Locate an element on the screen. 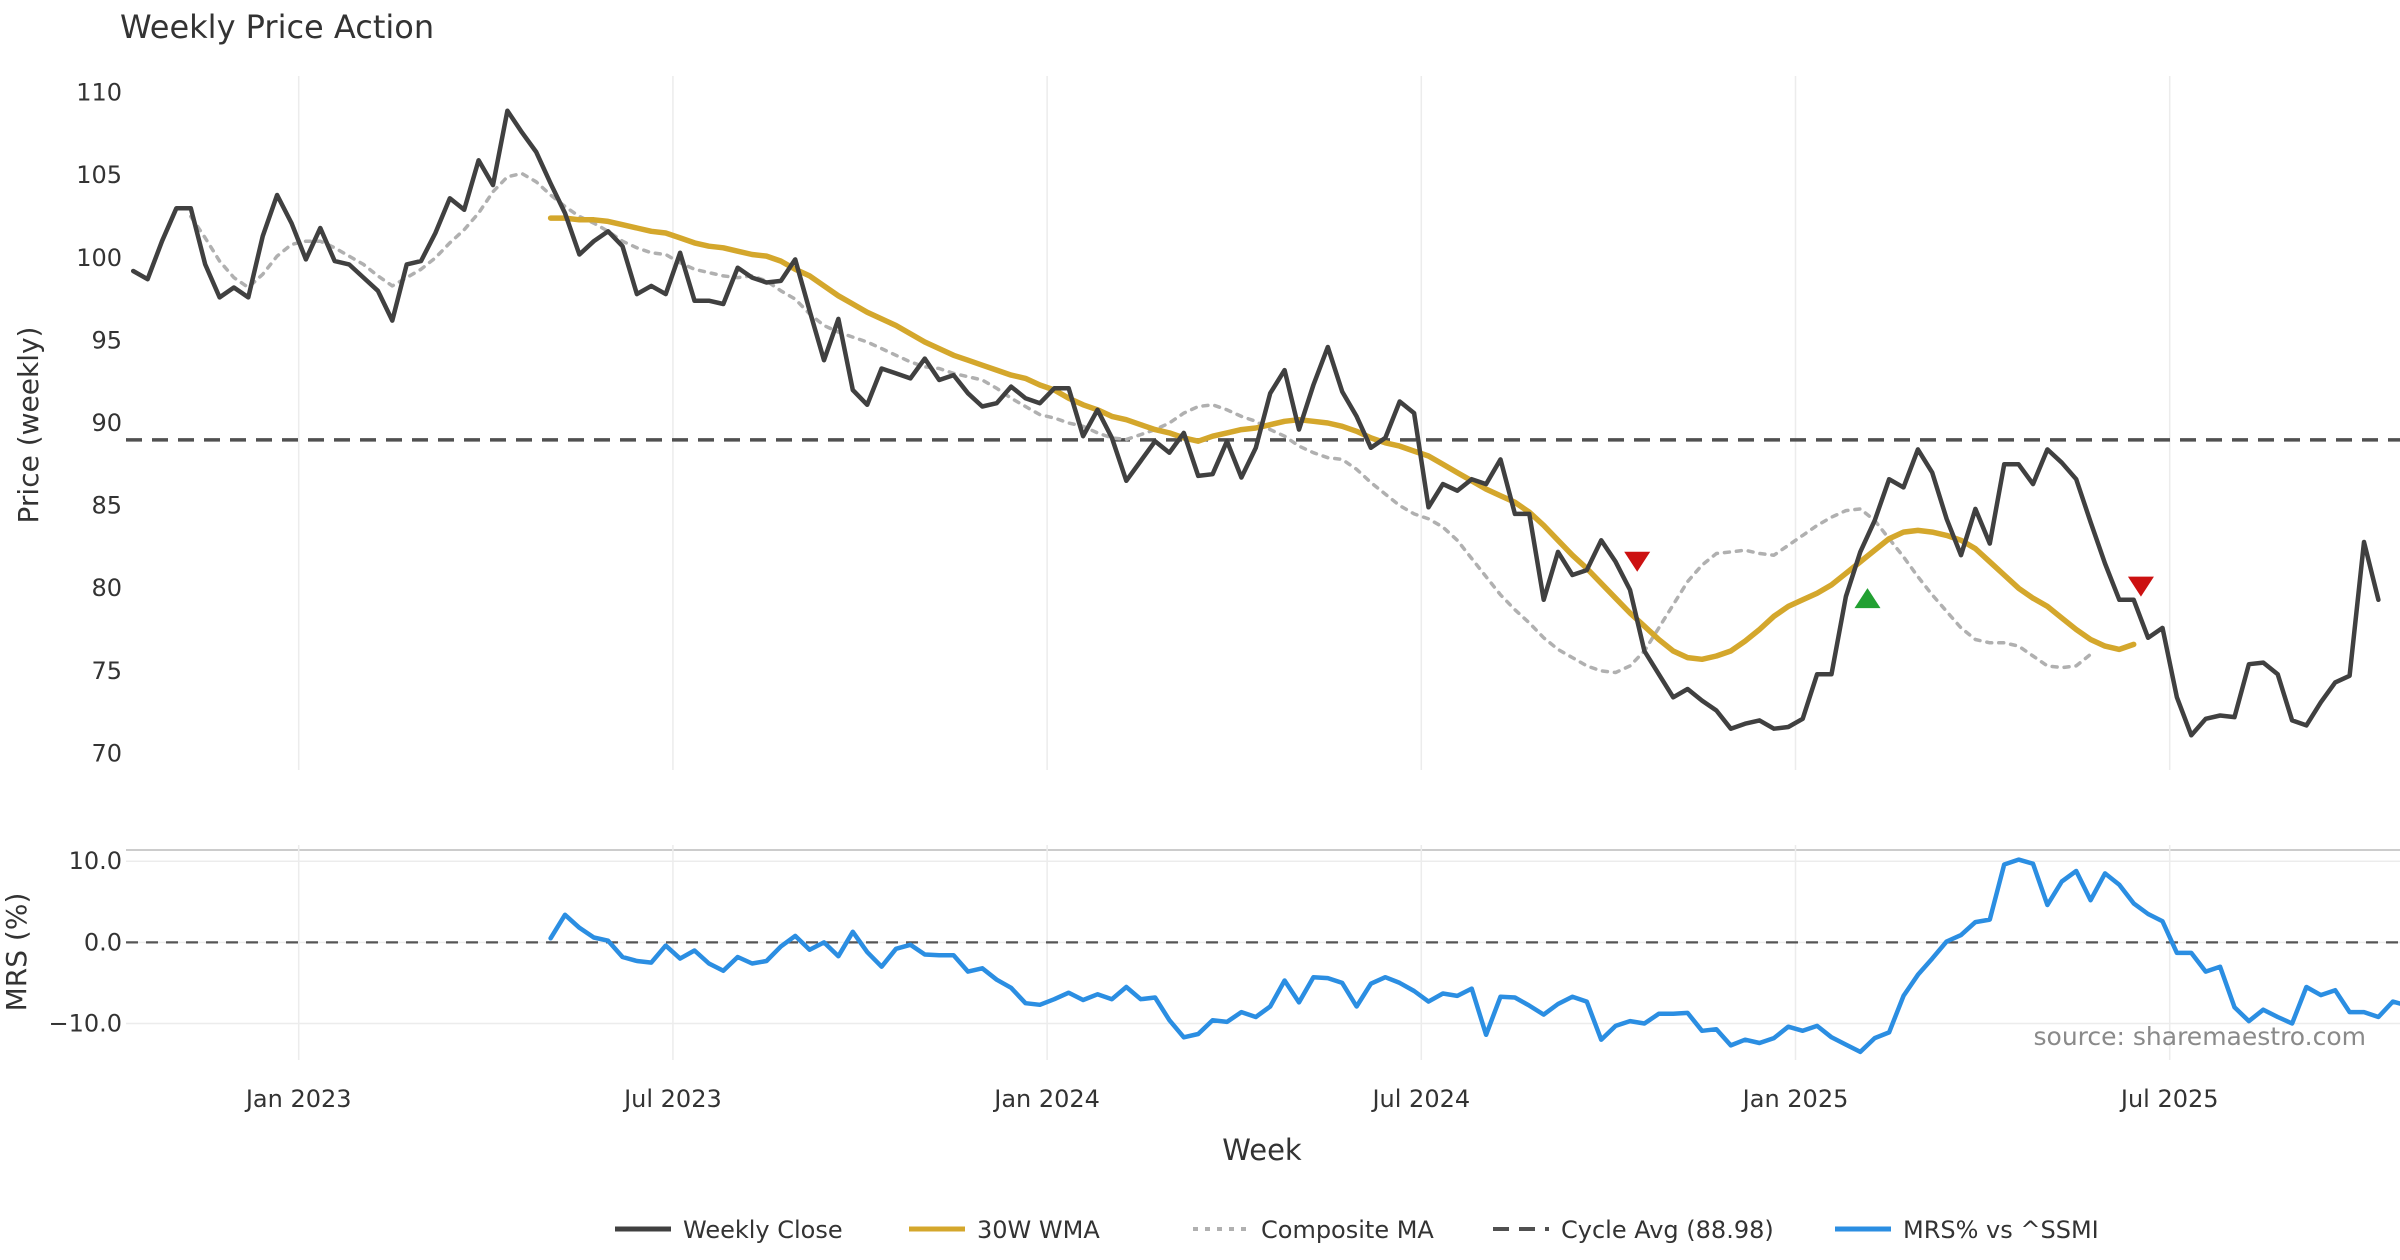  mrs-y-tick-label: 10.0 is located at coordinates (95, 861).